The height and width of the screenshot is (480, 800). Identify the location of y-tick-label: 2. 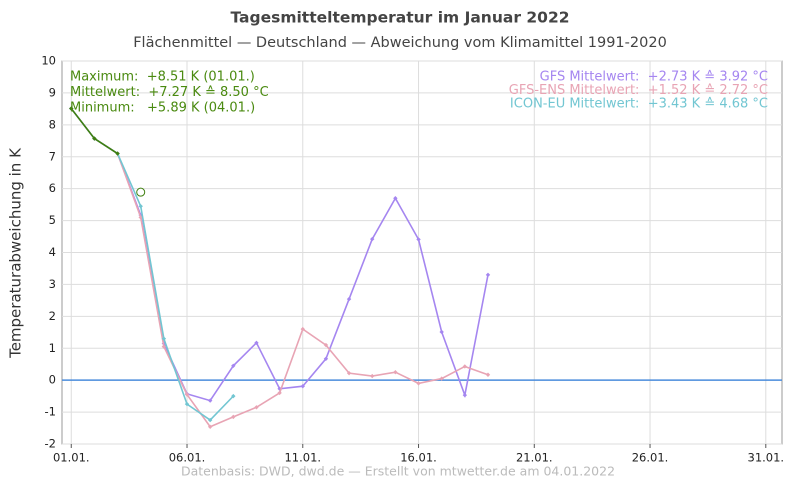
(52, 316).